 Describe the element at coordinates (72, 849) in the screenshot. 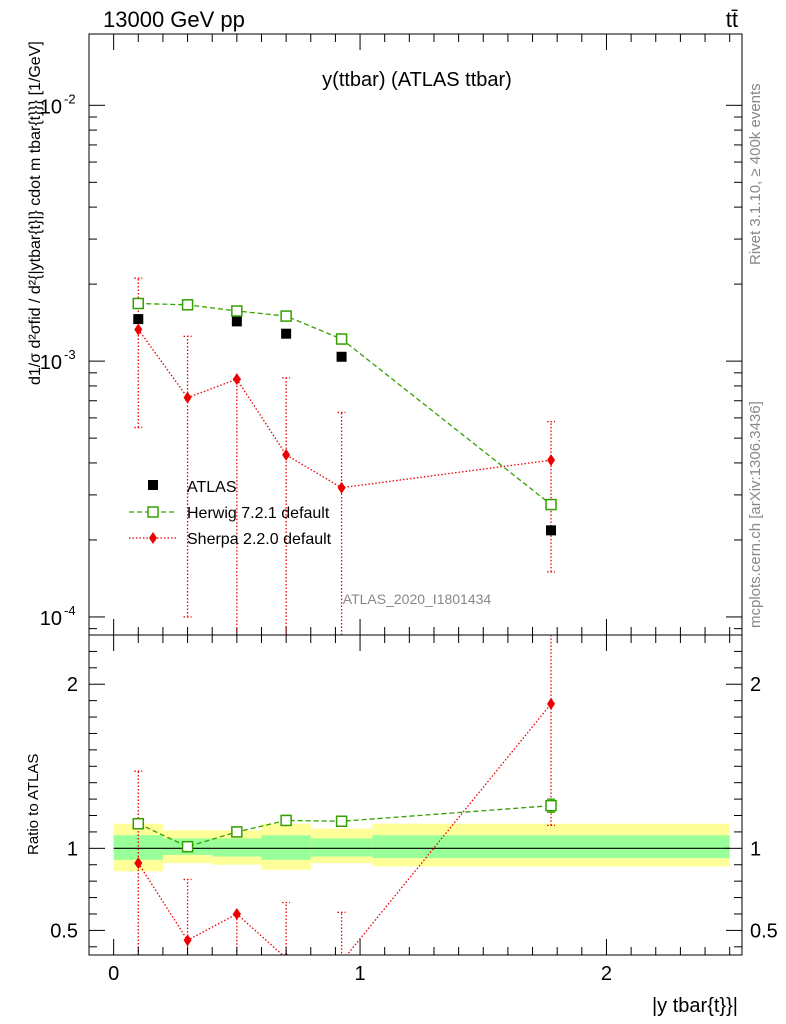

I see `ratio-y-tick-label: 1` at that location.